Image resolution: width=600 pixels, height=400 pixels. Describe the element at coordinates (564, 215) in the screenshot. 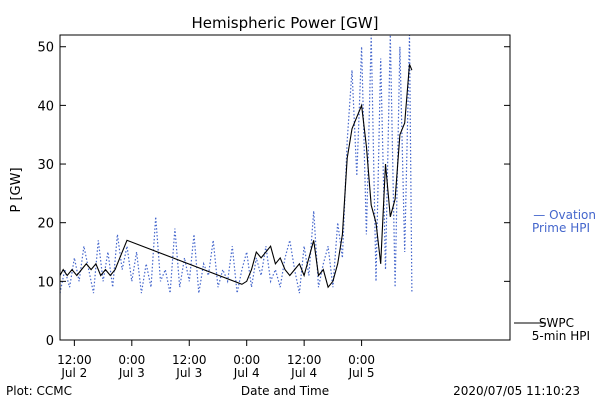

I see `legend-ovation-line1: — Ovation` at that location.